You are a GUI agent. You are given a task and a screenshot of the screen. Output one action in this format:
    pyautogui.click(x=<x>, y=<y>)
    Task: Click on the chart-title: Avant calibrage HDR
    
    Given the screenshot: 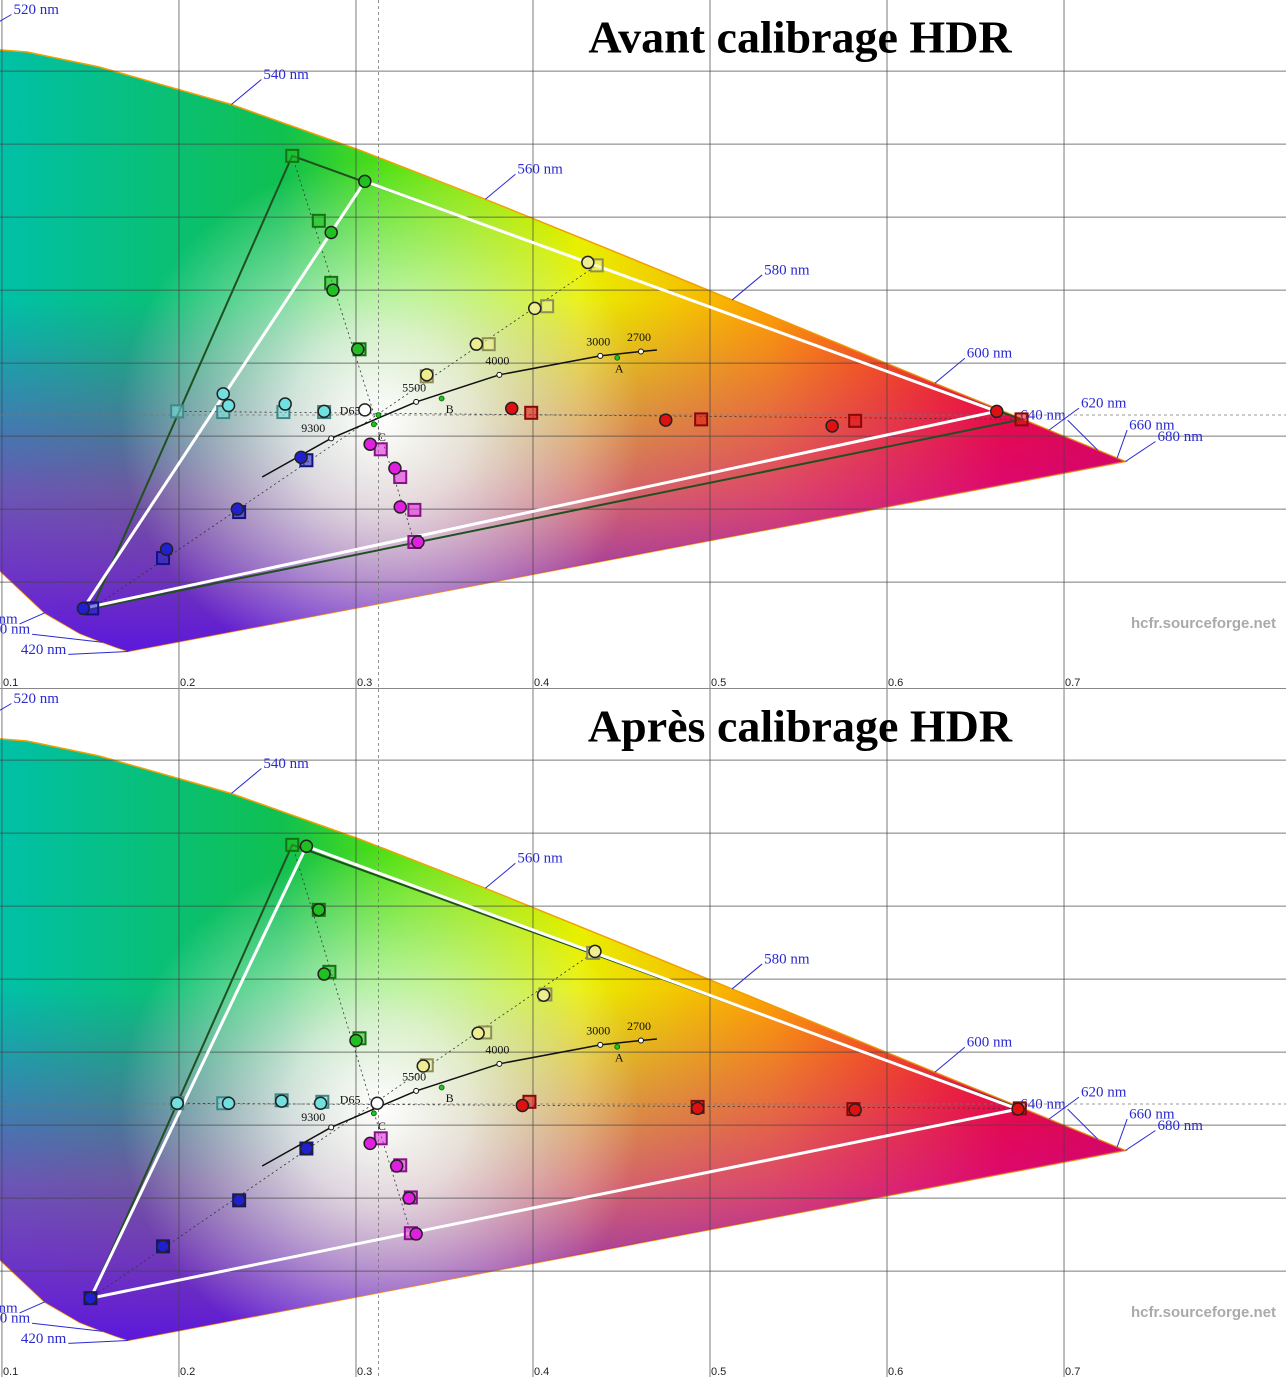 What is the action you would take?
    pyautogui.click(x=800, y=37)
    